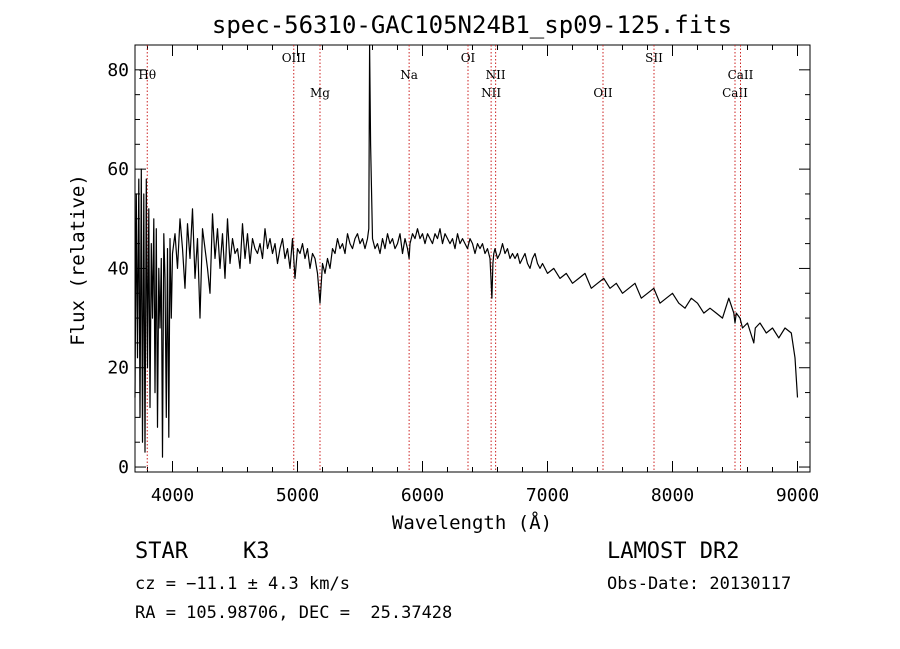 Image resolution: width=900 pixels, height=649 pixels. Describe the element at coordinates (78, 260) in the screenshot. I see `y-axis-label: Flux (relative)` at that location.